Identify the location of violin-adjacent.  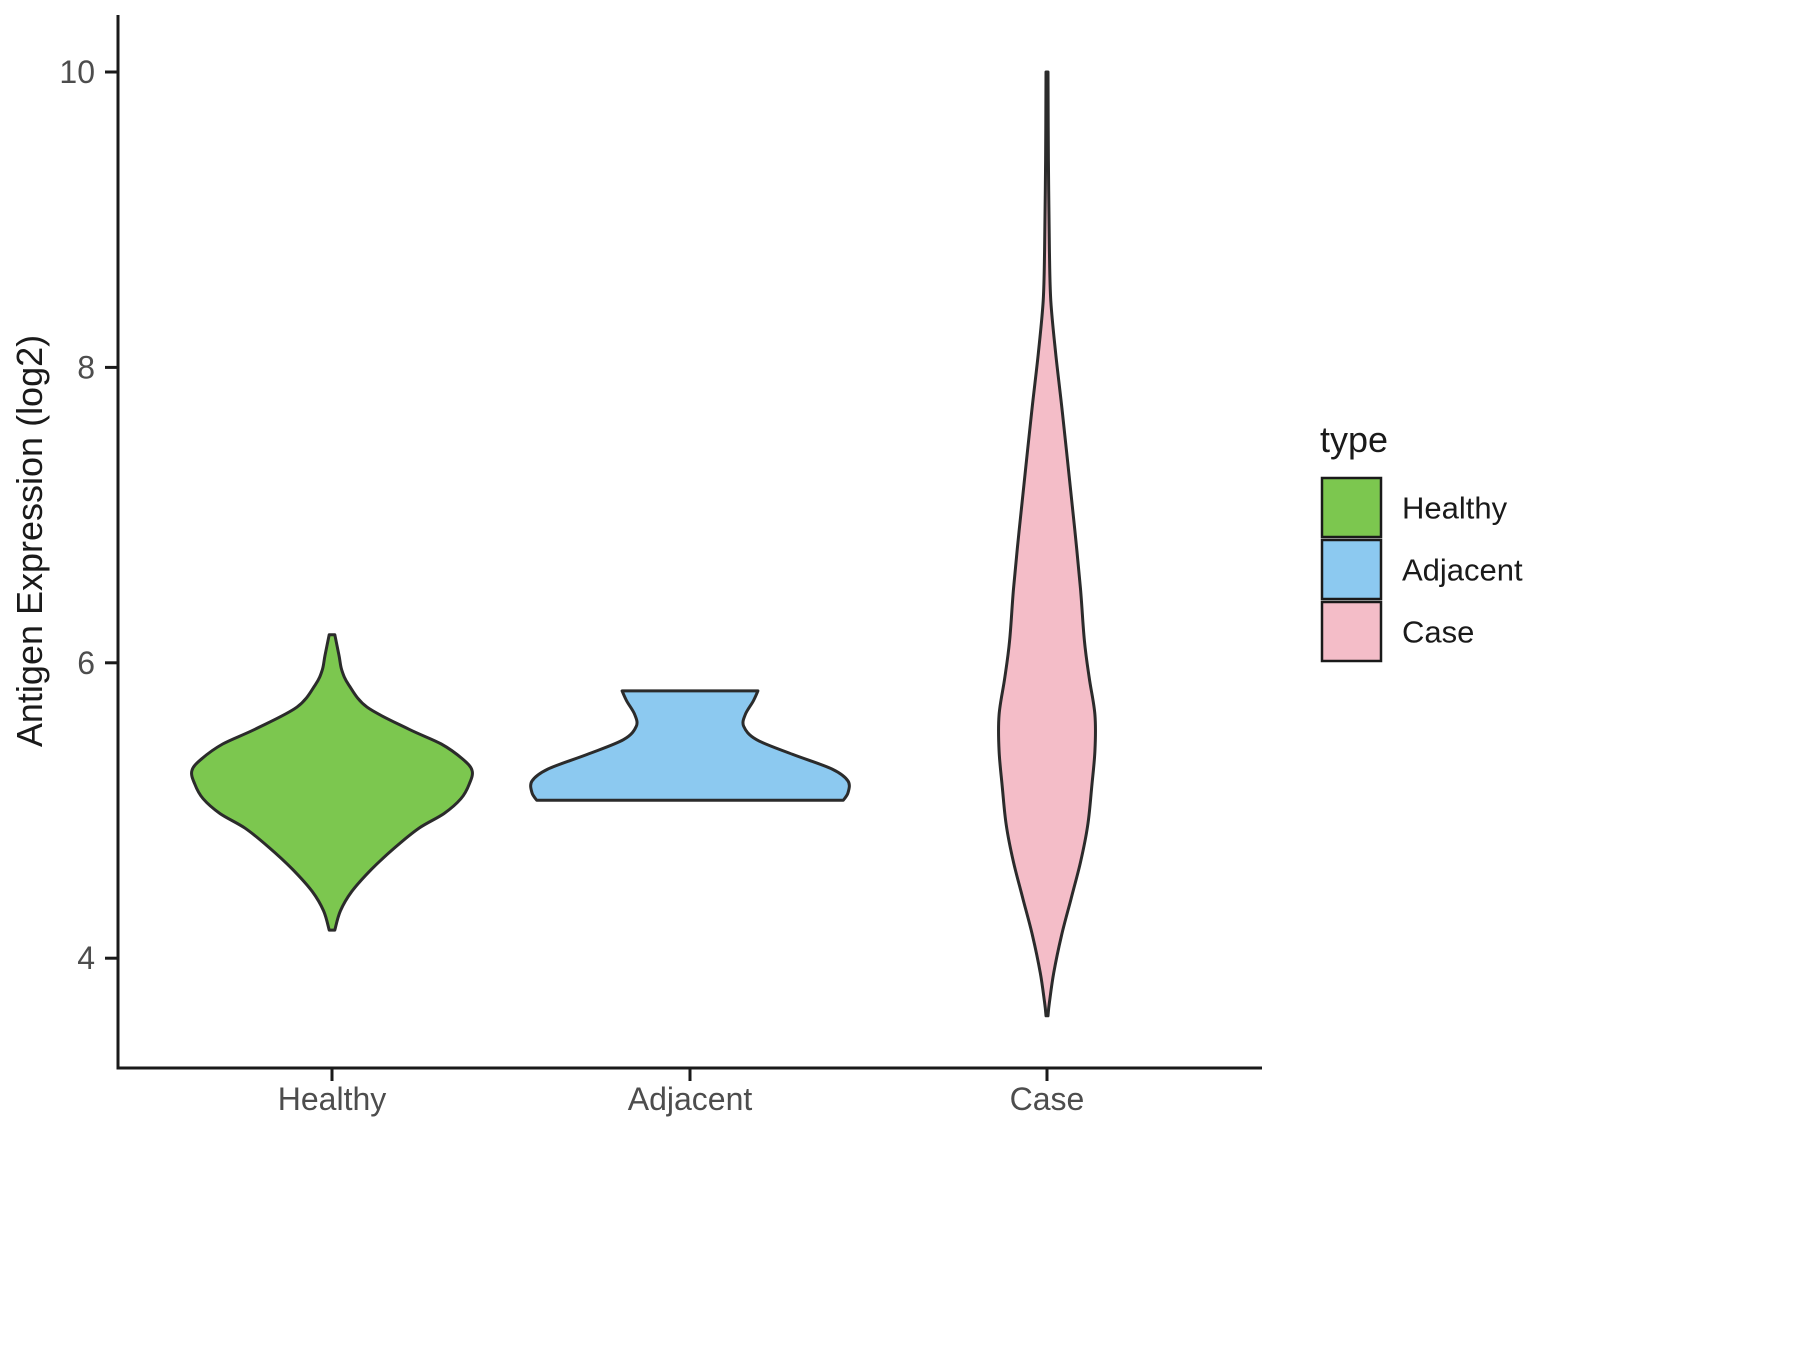
(690, 745).